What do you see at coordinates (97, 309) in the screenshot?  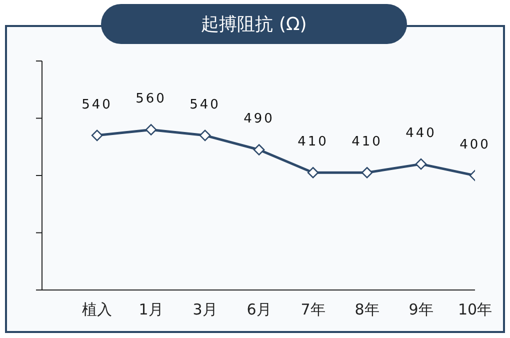 I see `x-tick-label: 植入` at bounding box center [97, 309].